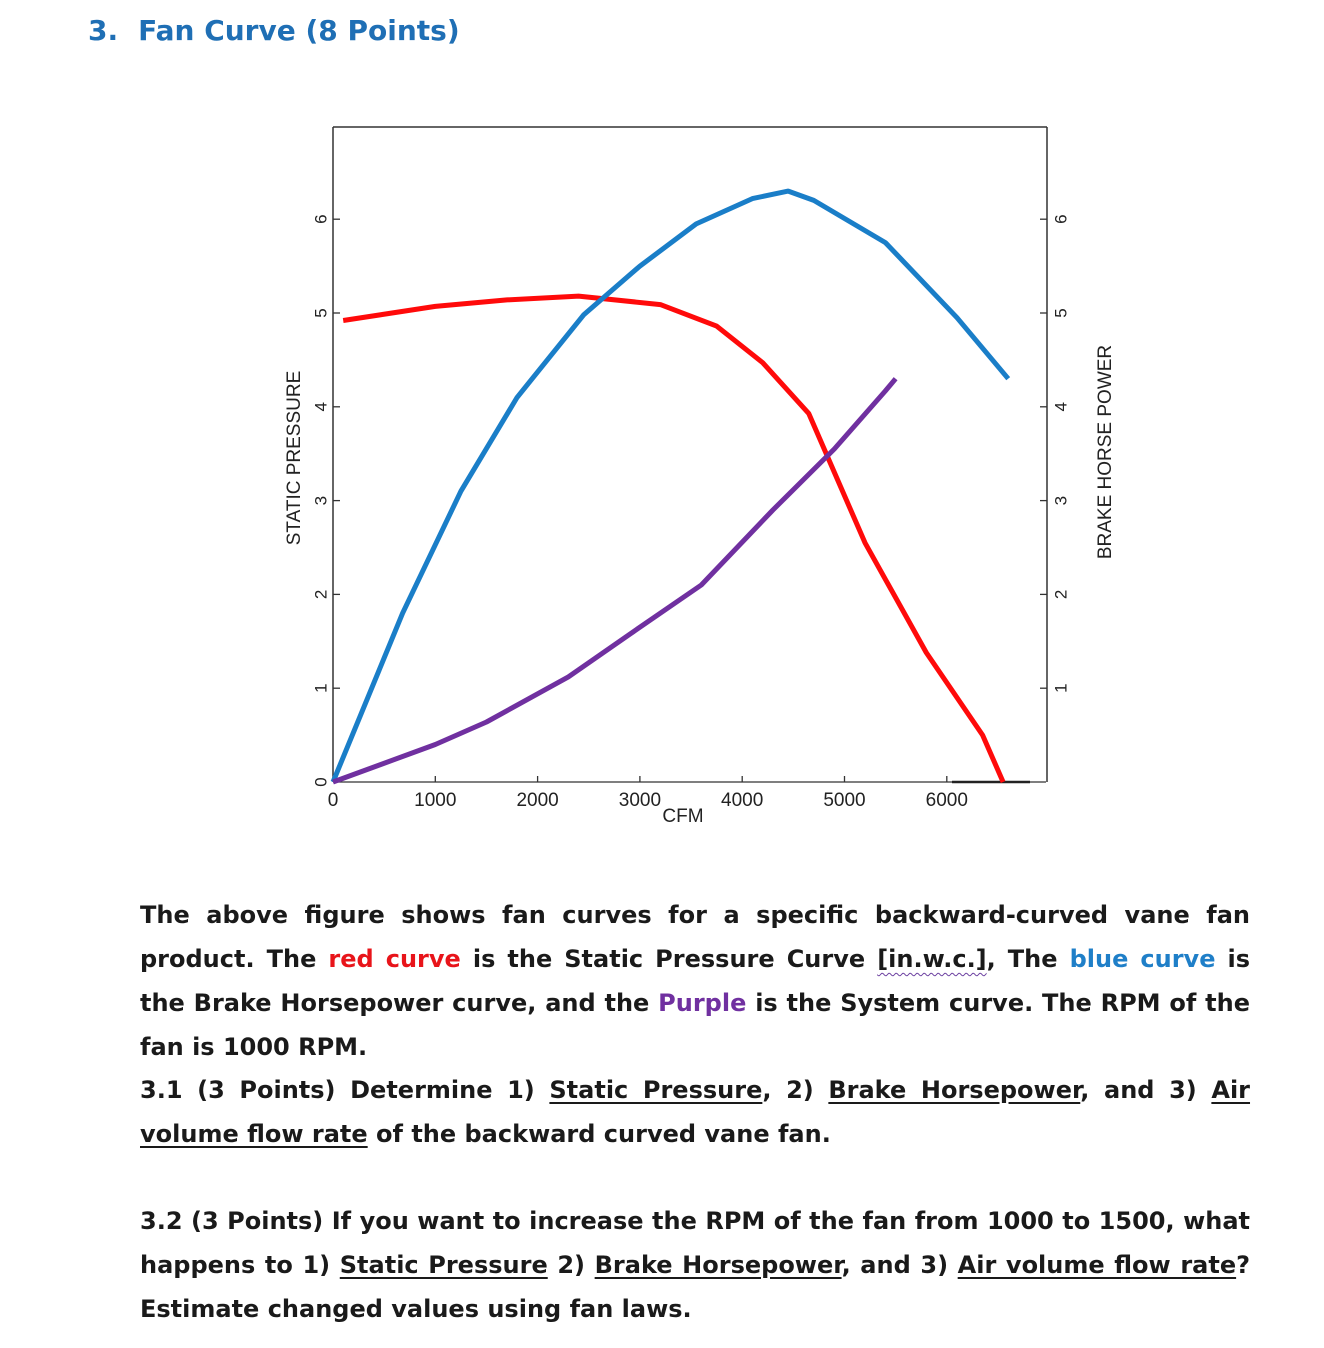 Image resolution: width=1324 pixels, height=1348 pixels. I want to click on x-tick-label: 1000, so click(435, 800).